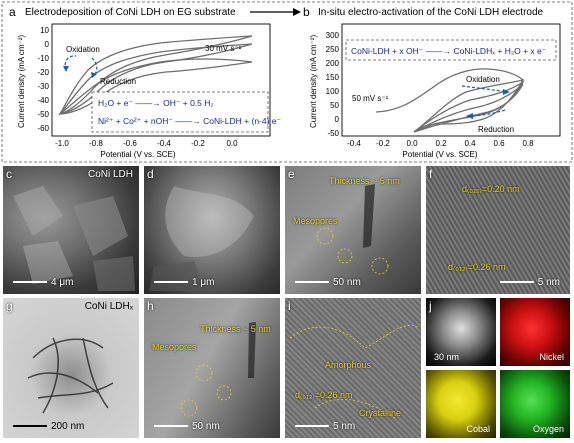 The height and width of the screenshot is (443, 574). What do you see at coordinates (412, 143) in the screenshot?
I see `xtick: 0.0` at bounding box center [412, 143].